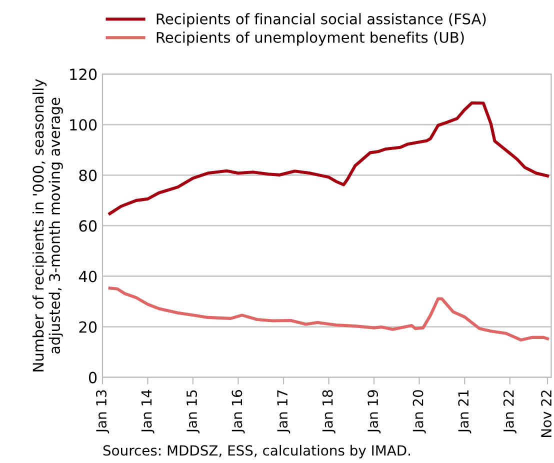  Describe the element at coordinates (419, 412) in the screenshot. I see `x-tick-label: Jan 20` at that location.